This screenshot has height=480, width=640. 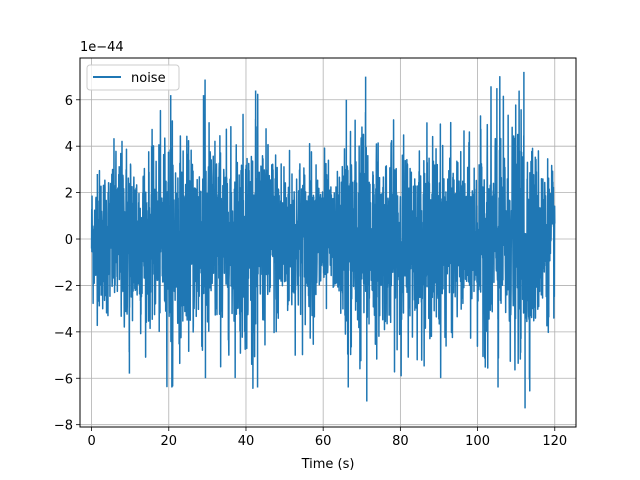 What do you see at coordinates (477, 441) in the screenshot?
I see `x-tick-label: 100` at bounding box center [477, 441].